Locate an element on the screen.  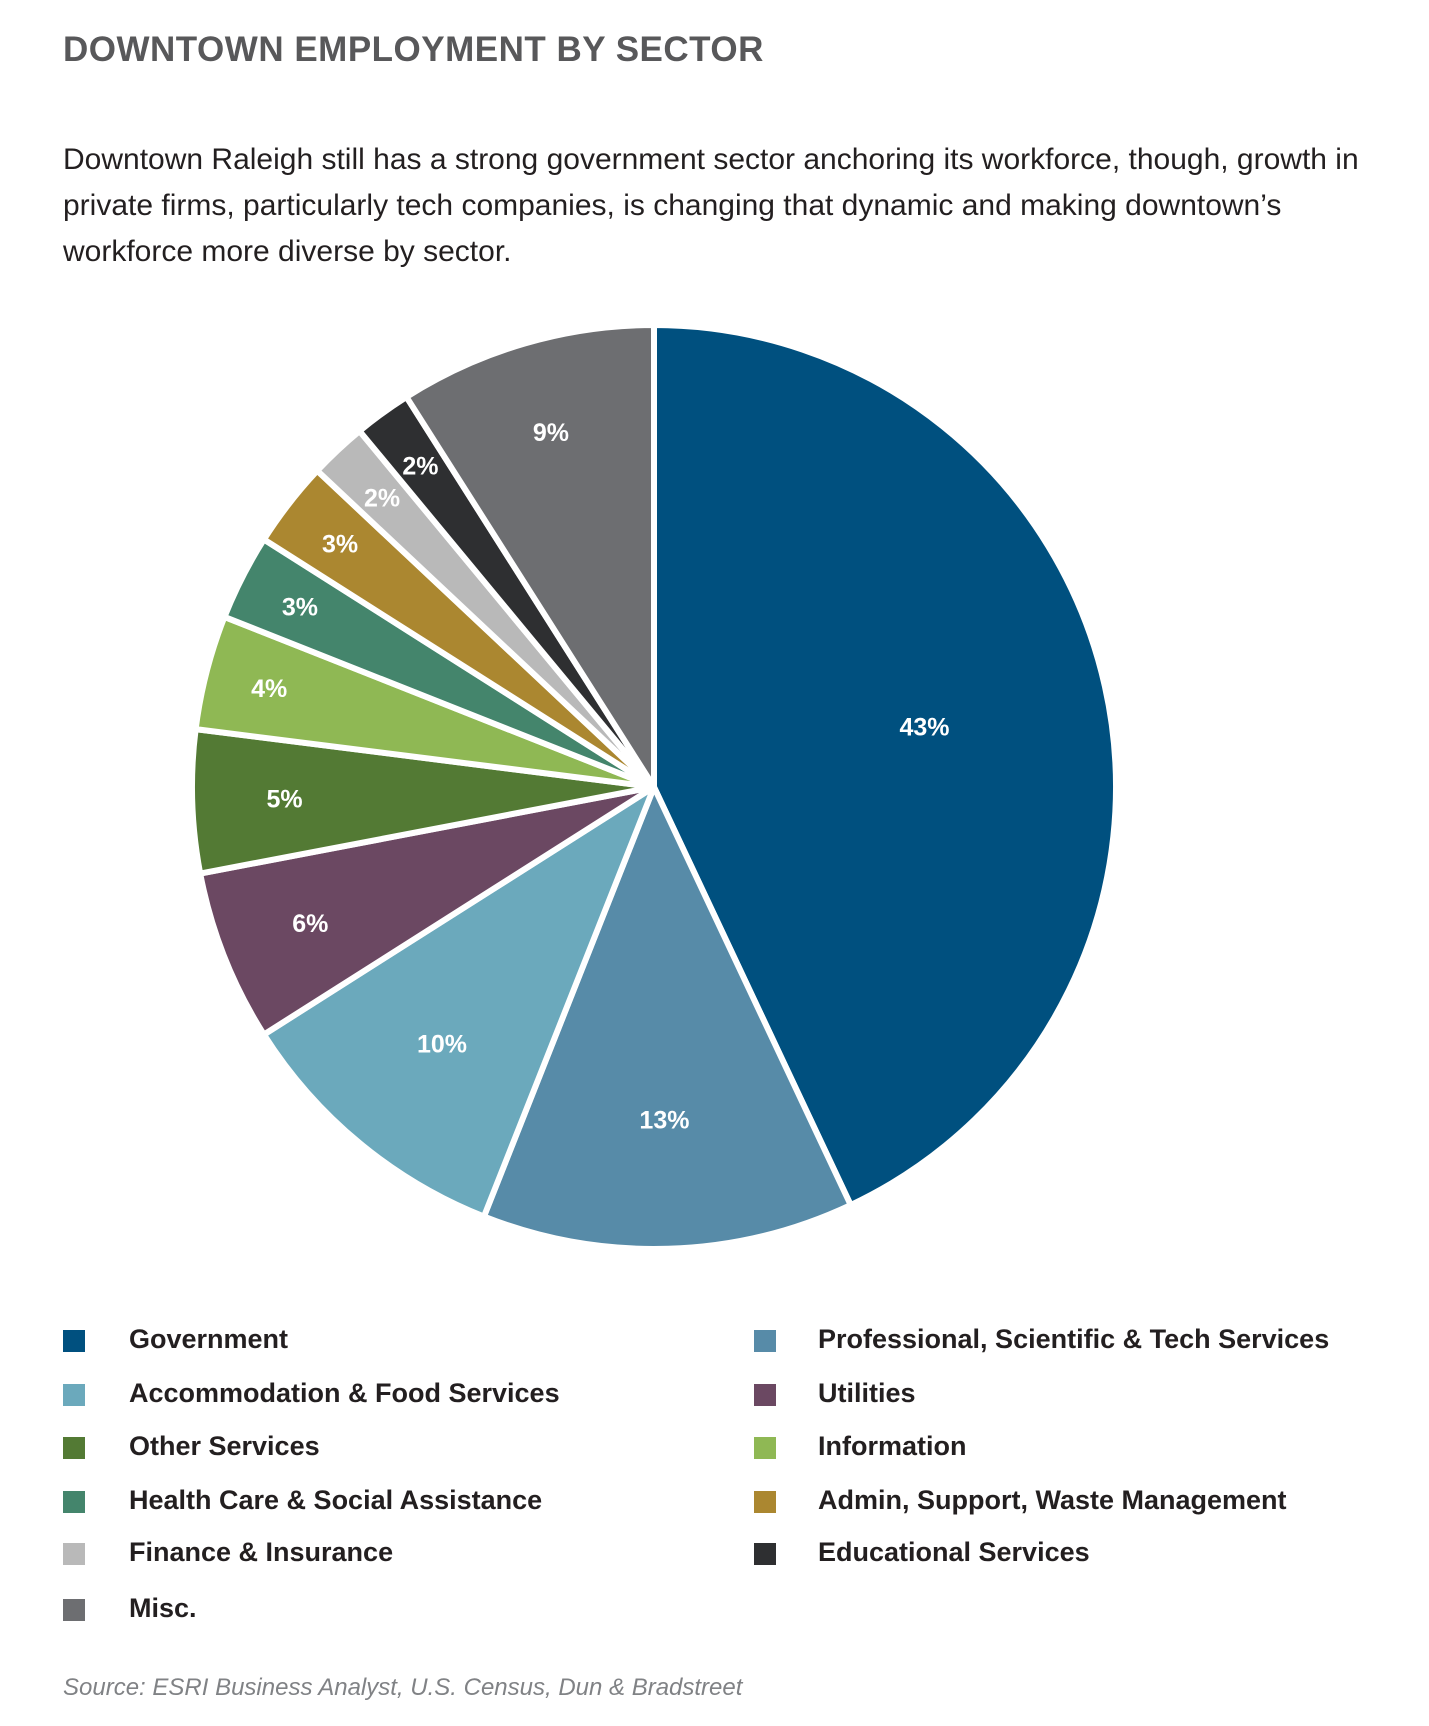
slice-label: 5% is located at coordinates (285, 800).